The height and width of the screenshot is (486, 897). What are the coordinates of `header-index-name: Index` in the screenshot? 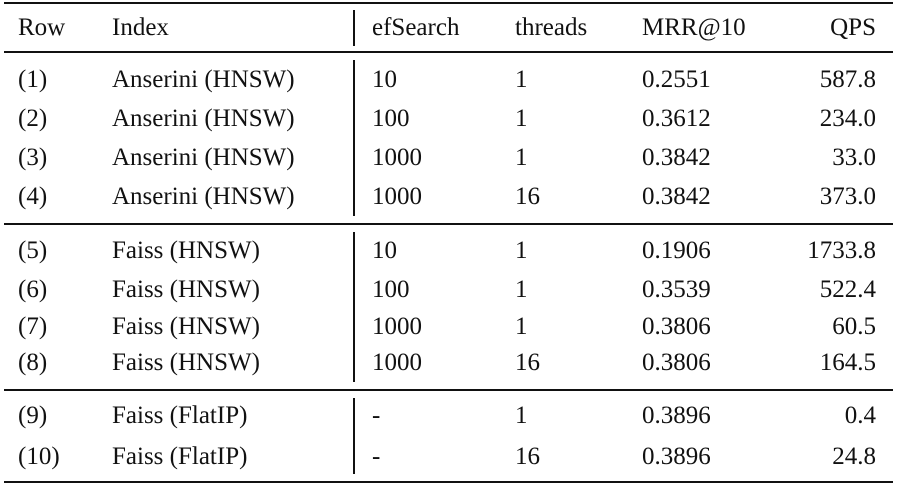 It's located at (140, 27).